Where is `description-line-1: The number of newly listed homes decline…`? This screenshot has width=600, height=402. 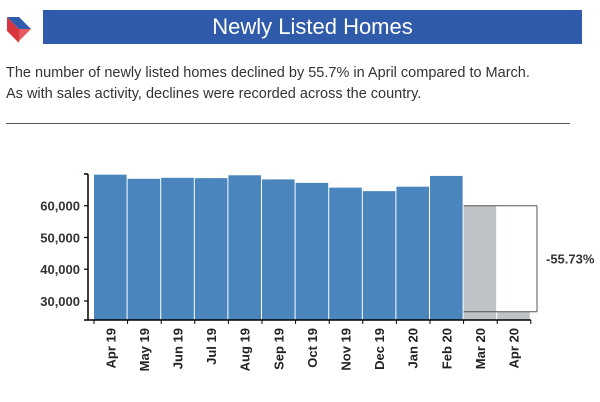 description-line-1: The number of newly listed homes decline… is located at coordinates (268, 73).